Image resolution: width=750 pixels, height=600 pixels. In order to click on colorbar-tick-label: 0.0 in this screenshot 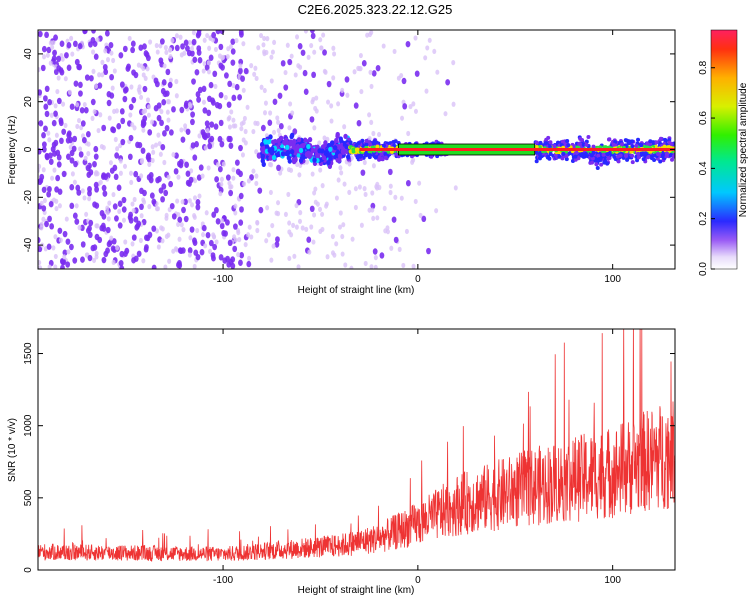, I will do `click(703, 269)`.